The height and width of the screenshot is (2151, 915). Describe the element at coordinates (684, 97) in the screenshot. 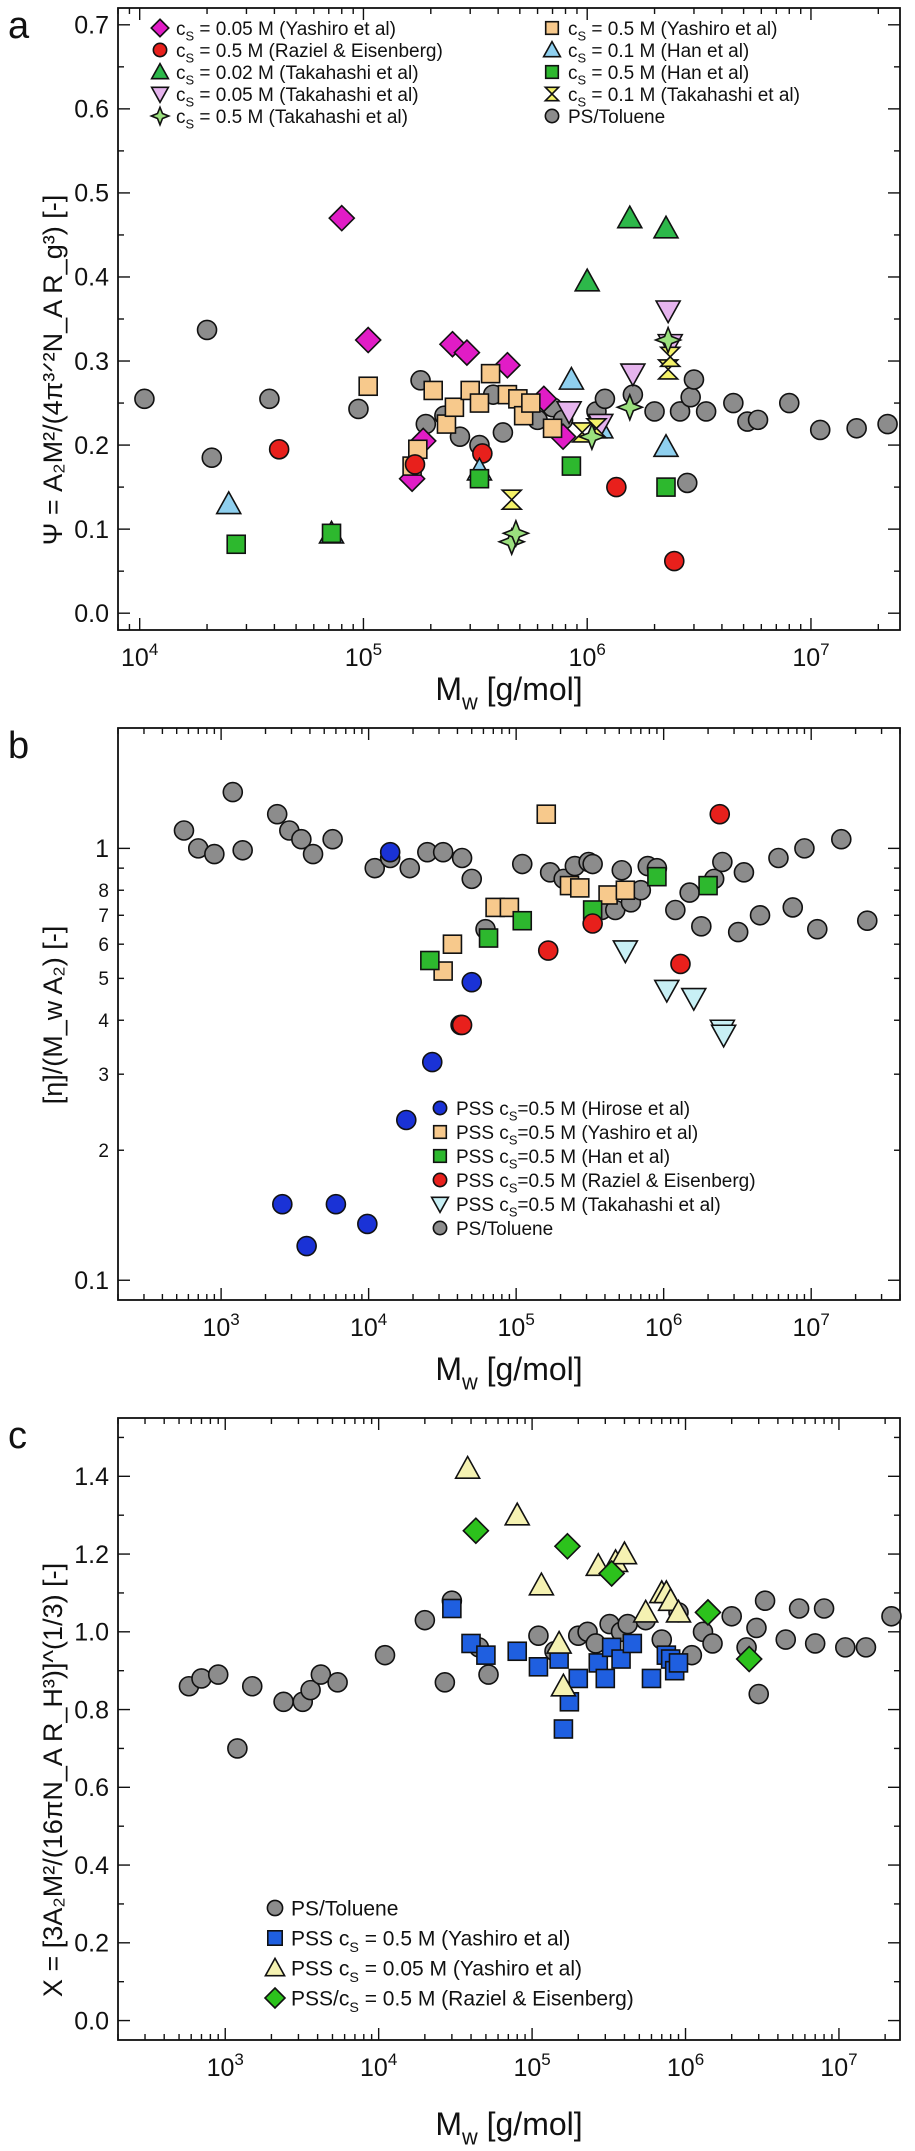

I see `legend-label: cS = 0.1 M (Takahashi et al)` at that location.